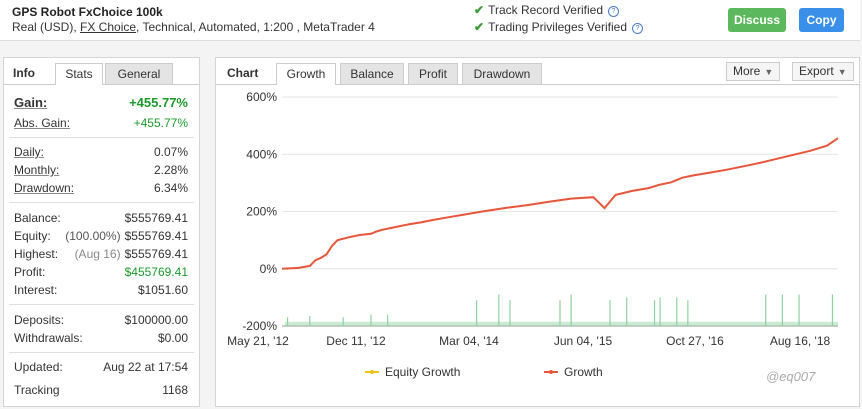  What do you see at coordinates (261, 154) in the screenshot?
I see `y-tick-label: 400%` at bounding box center [261, 154].